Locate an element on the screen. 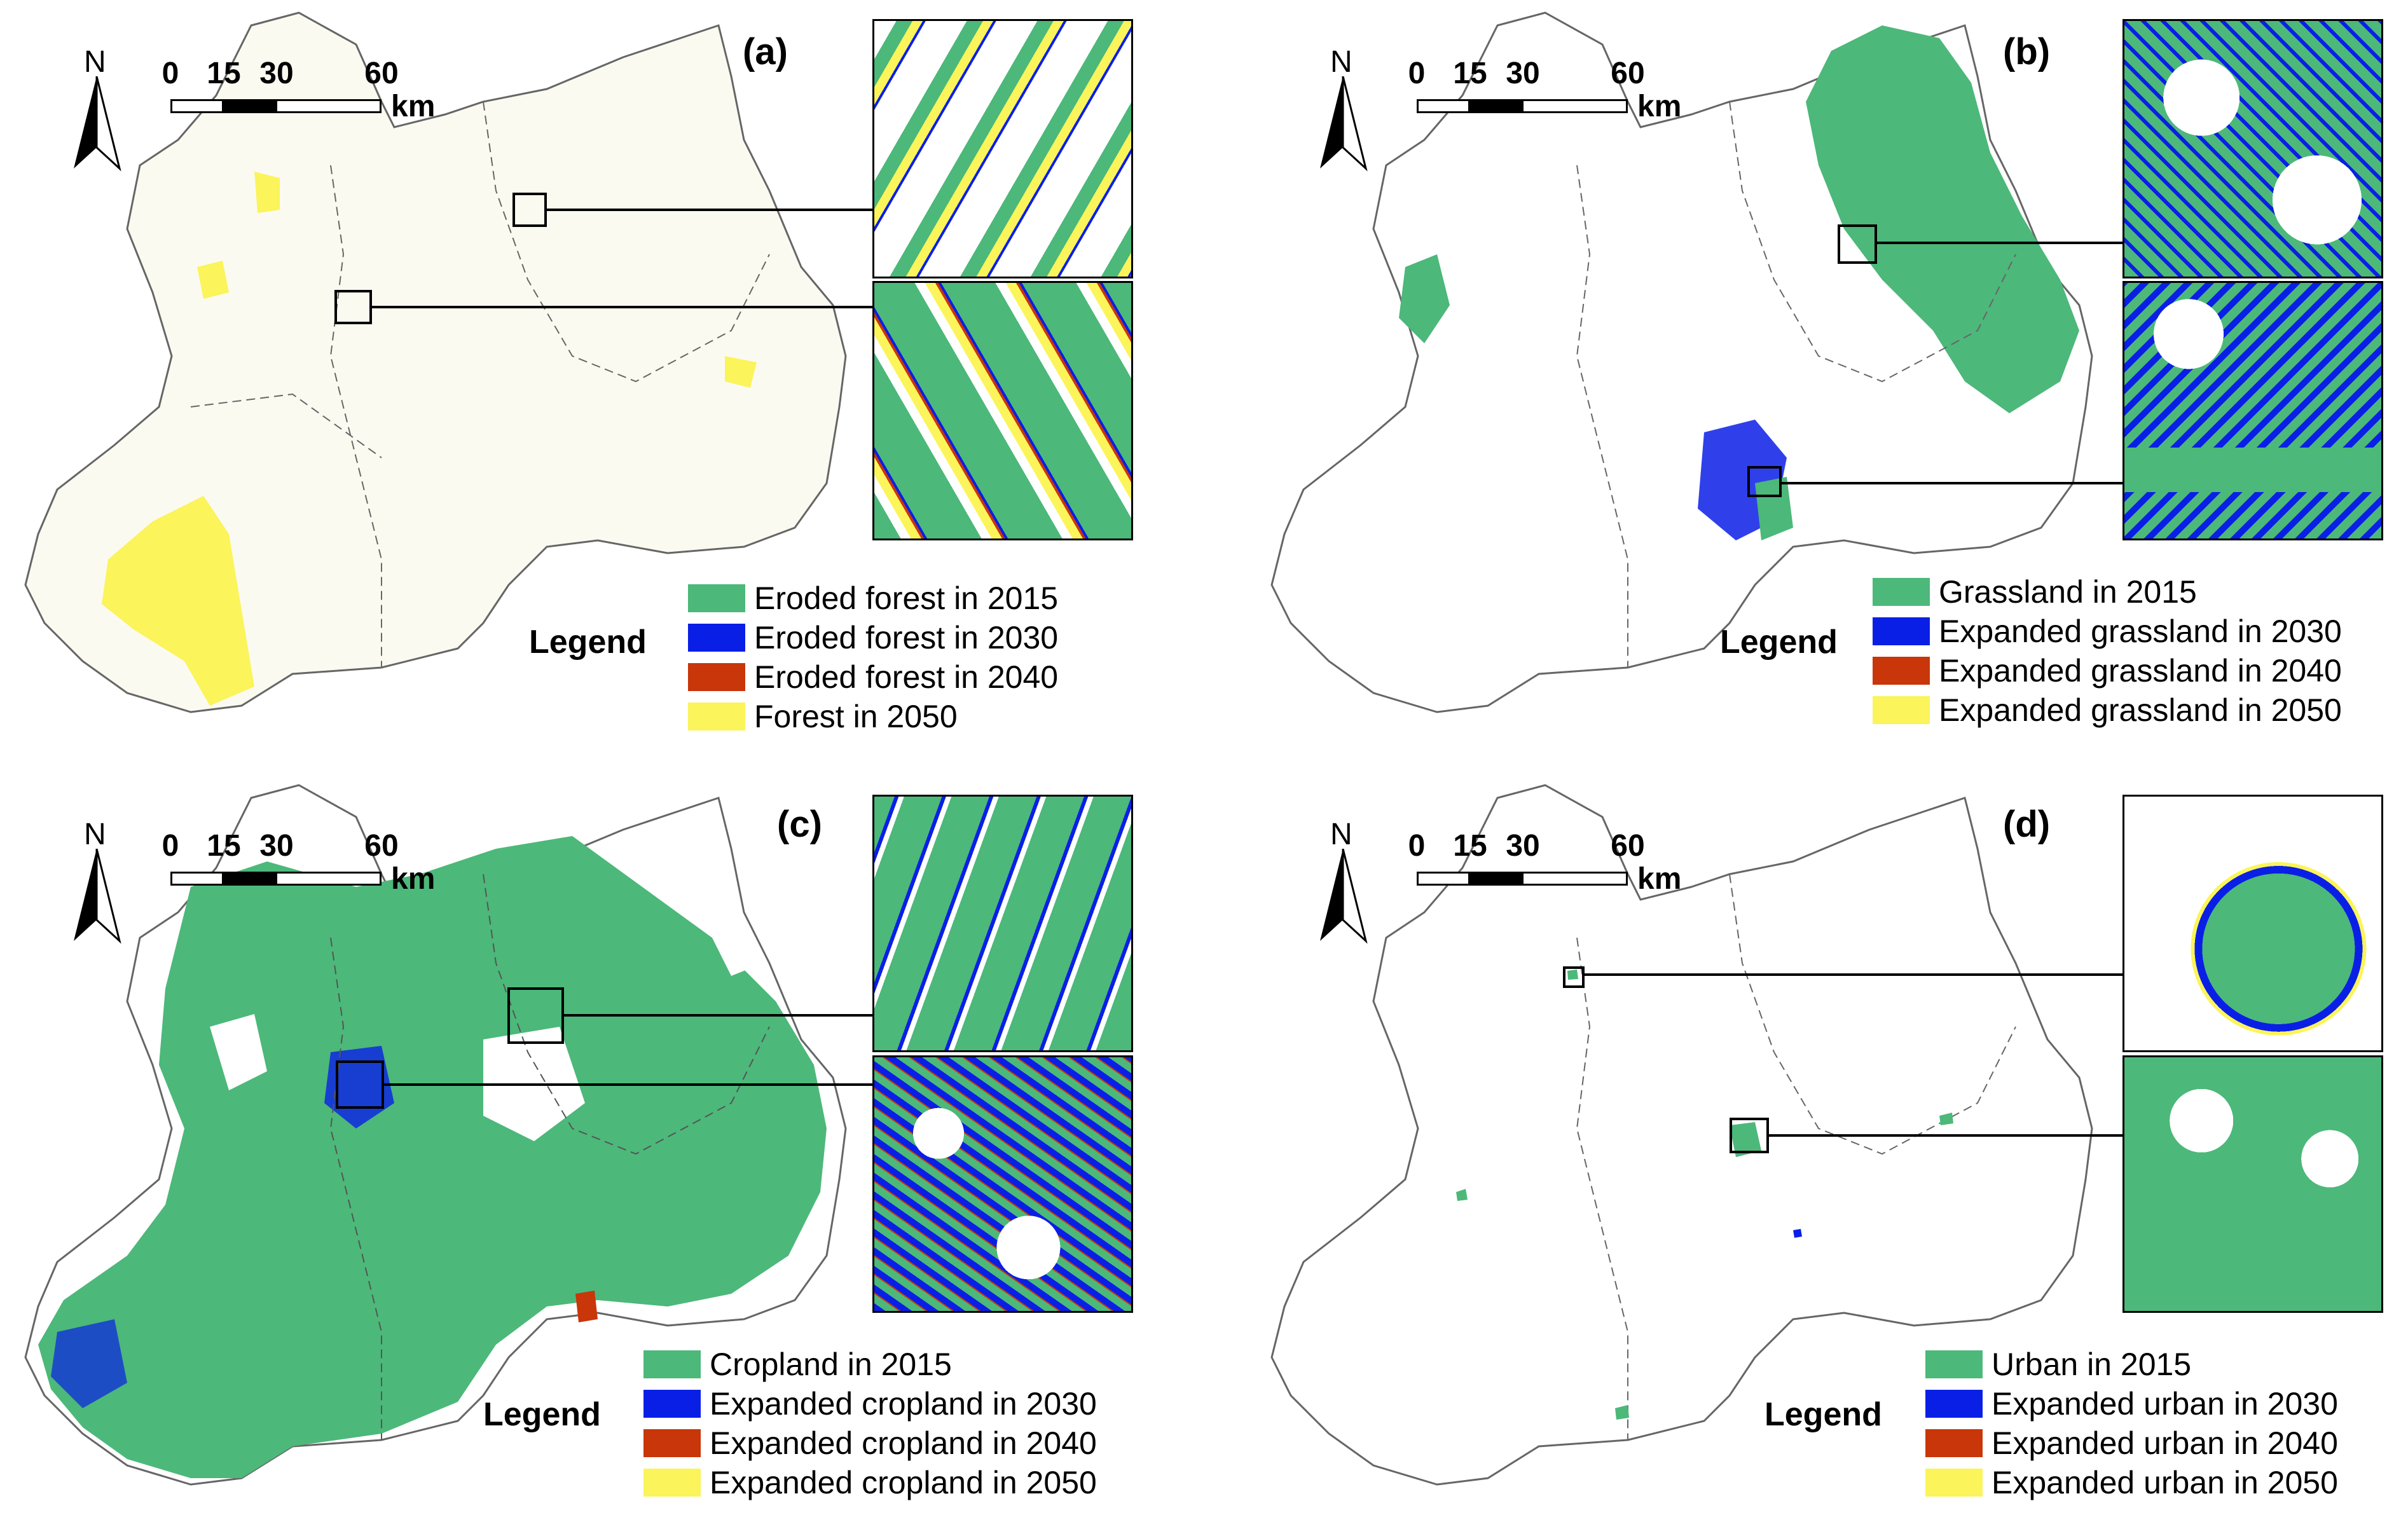 The width and height of the screenshot is (2408, 1536). legend-item: Urban in 2015 is located at coordinates (2131, 1365).